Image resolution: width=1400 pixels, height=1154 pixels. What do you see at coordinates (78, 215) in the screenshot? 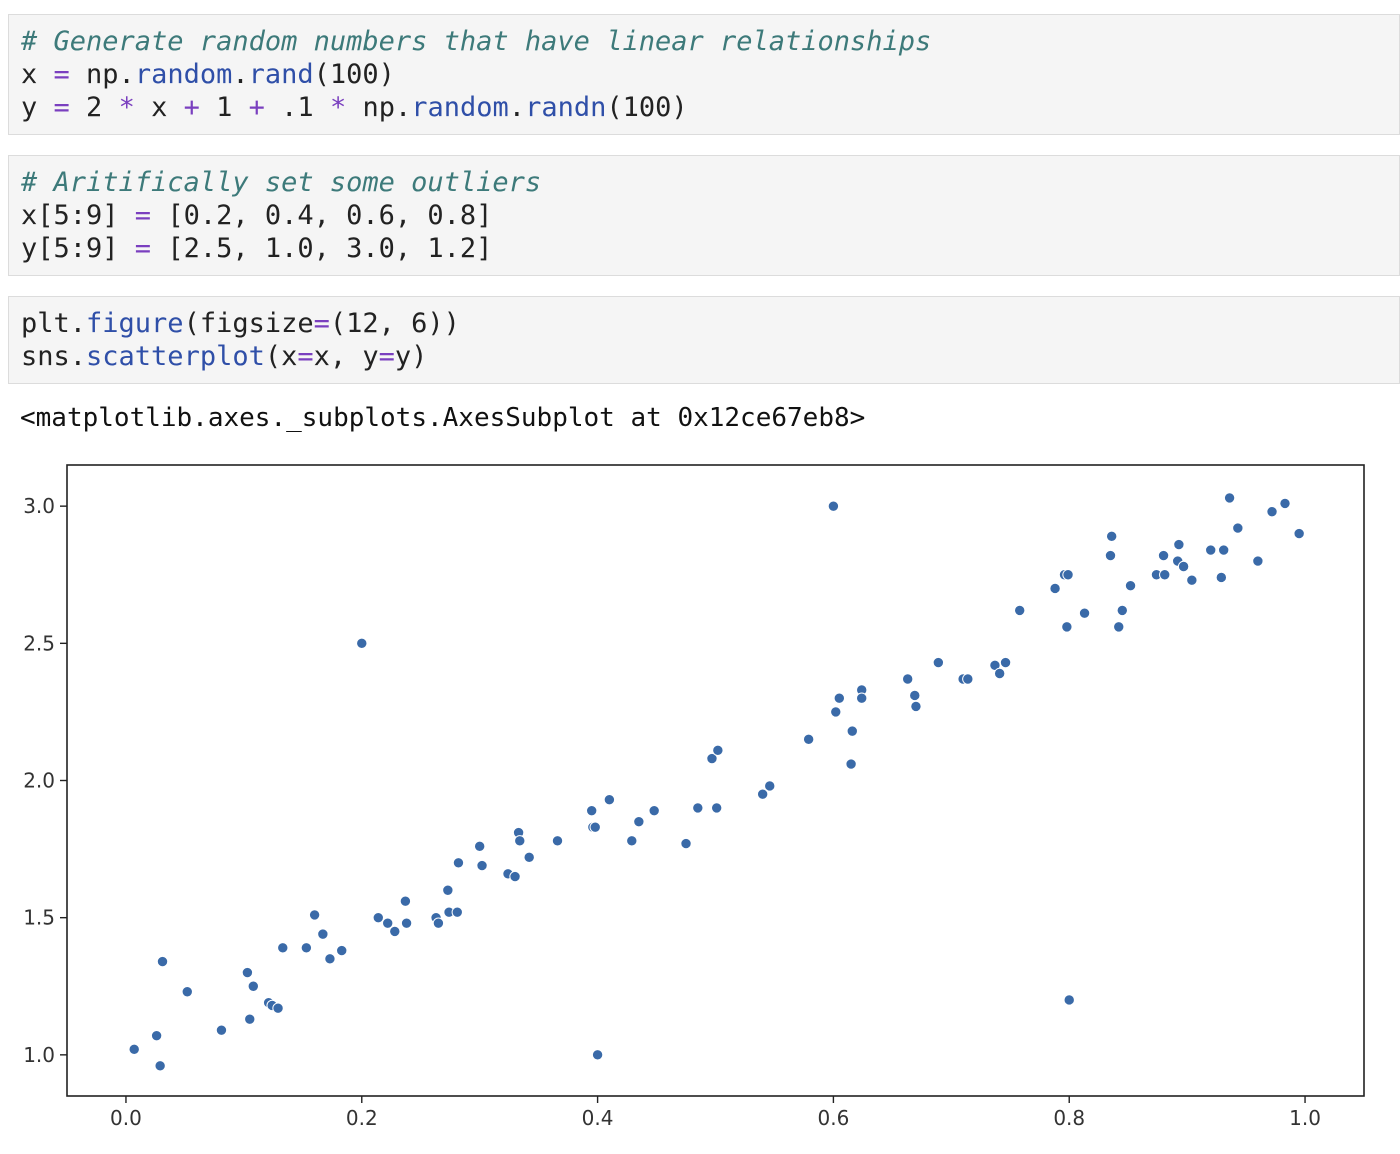
I see `code-token: x[5:9]` at bounding box center [78, 215].